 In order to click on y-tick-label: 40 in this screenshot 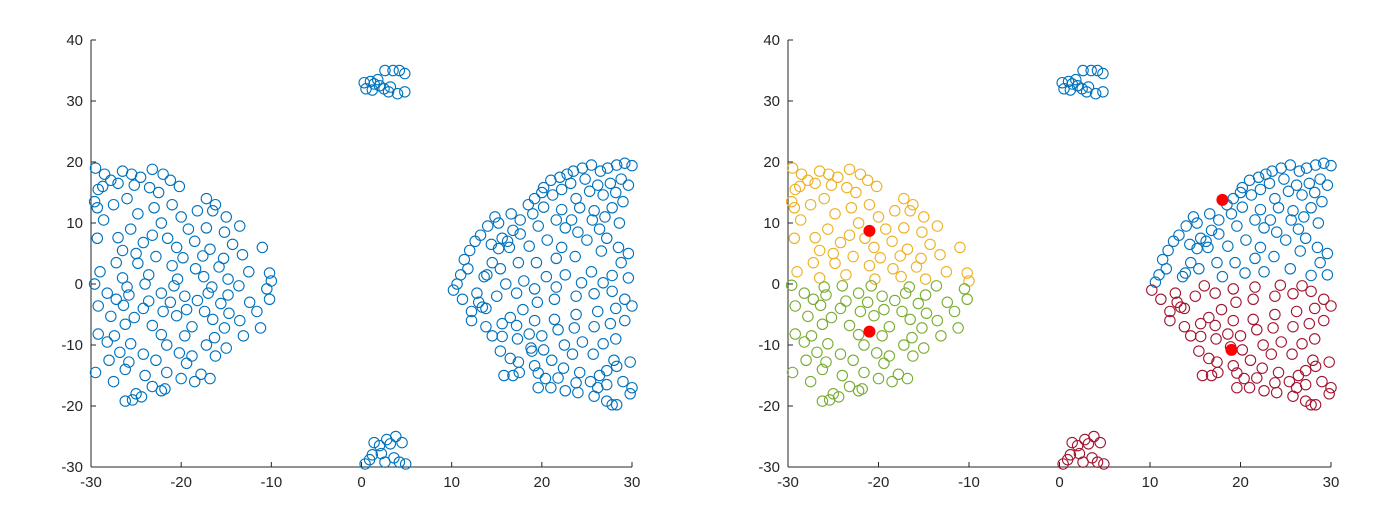, I will do `click(74, 40)`.